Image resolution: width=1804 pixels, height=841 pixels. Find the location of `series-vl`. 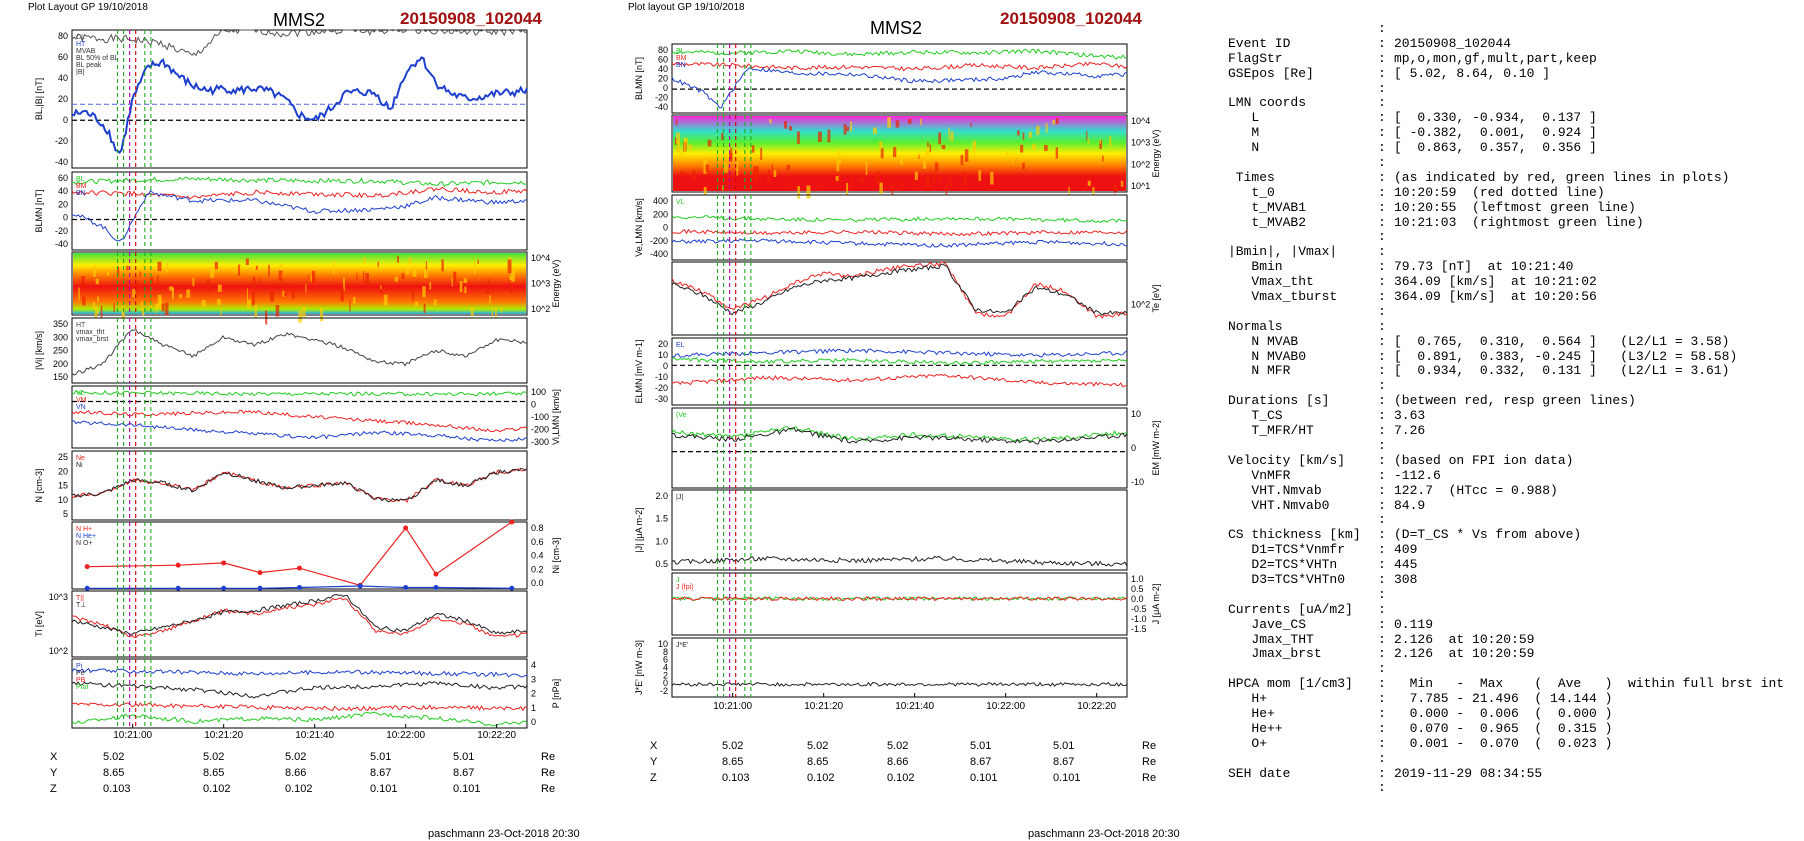

series-vl is located at coordinates (300, 393).